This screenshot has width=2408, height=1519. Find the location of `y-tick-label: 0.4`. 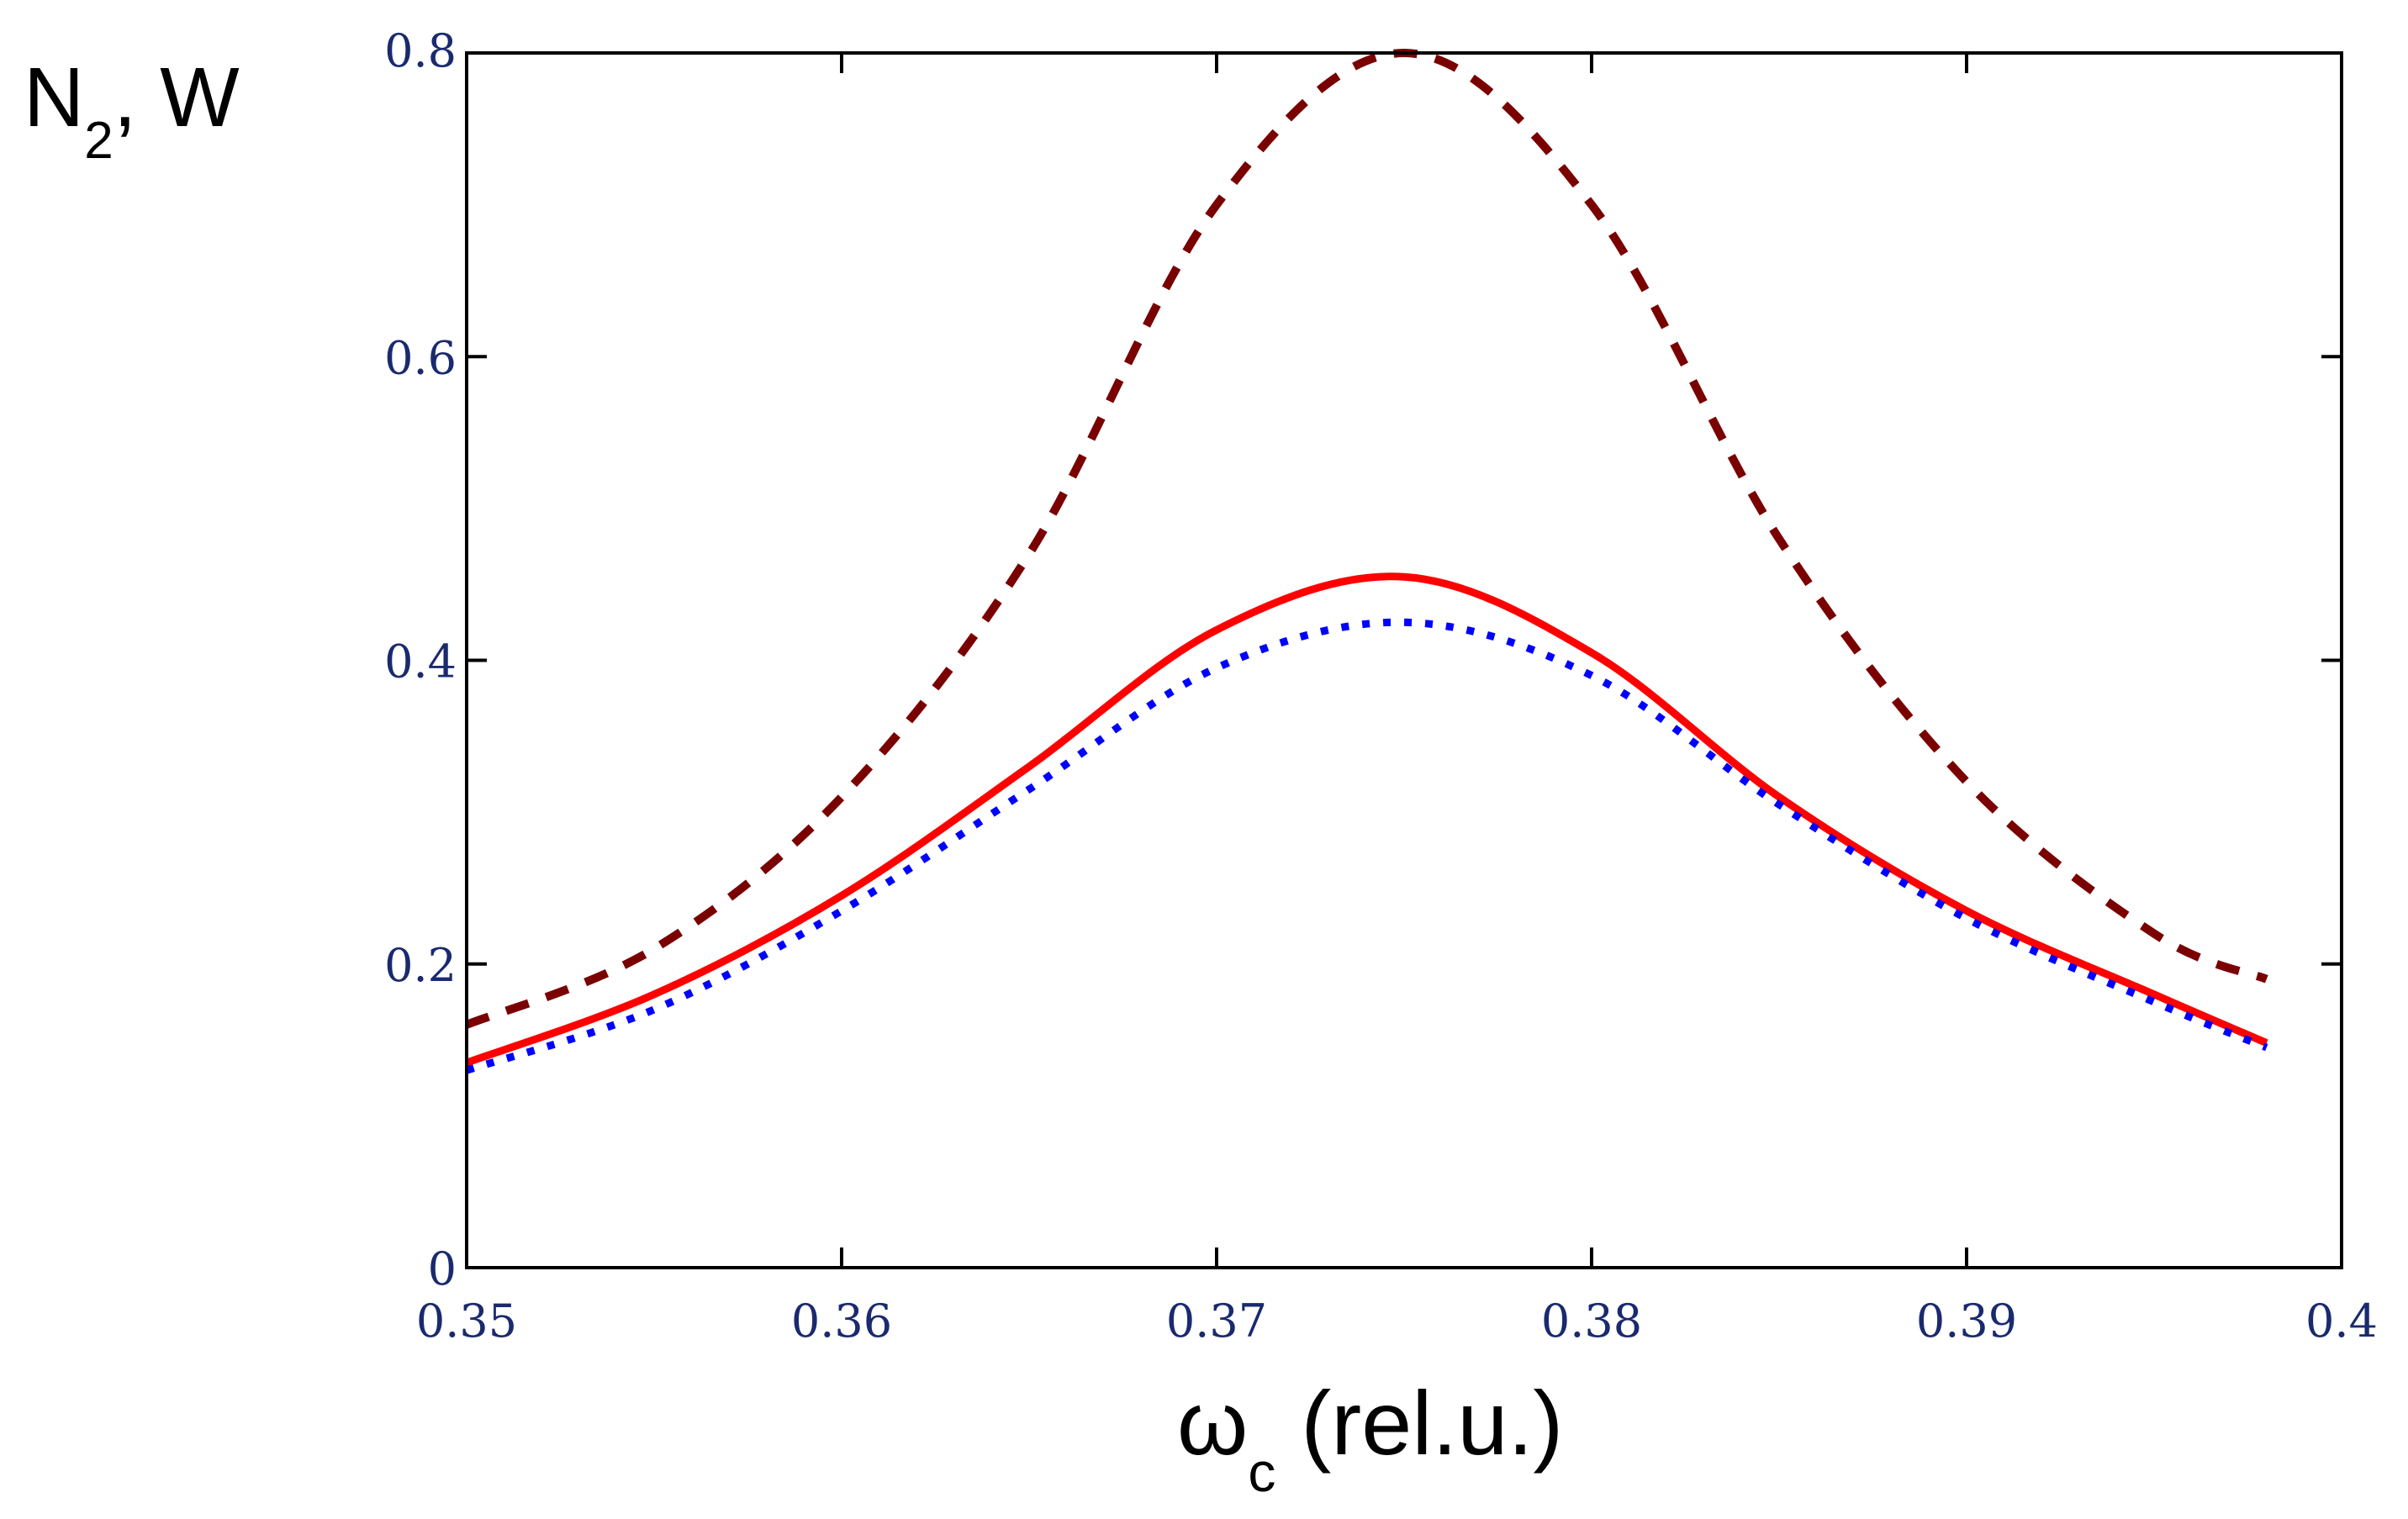

y-tick-label: 0.4 is located at coordinates (421, 662).